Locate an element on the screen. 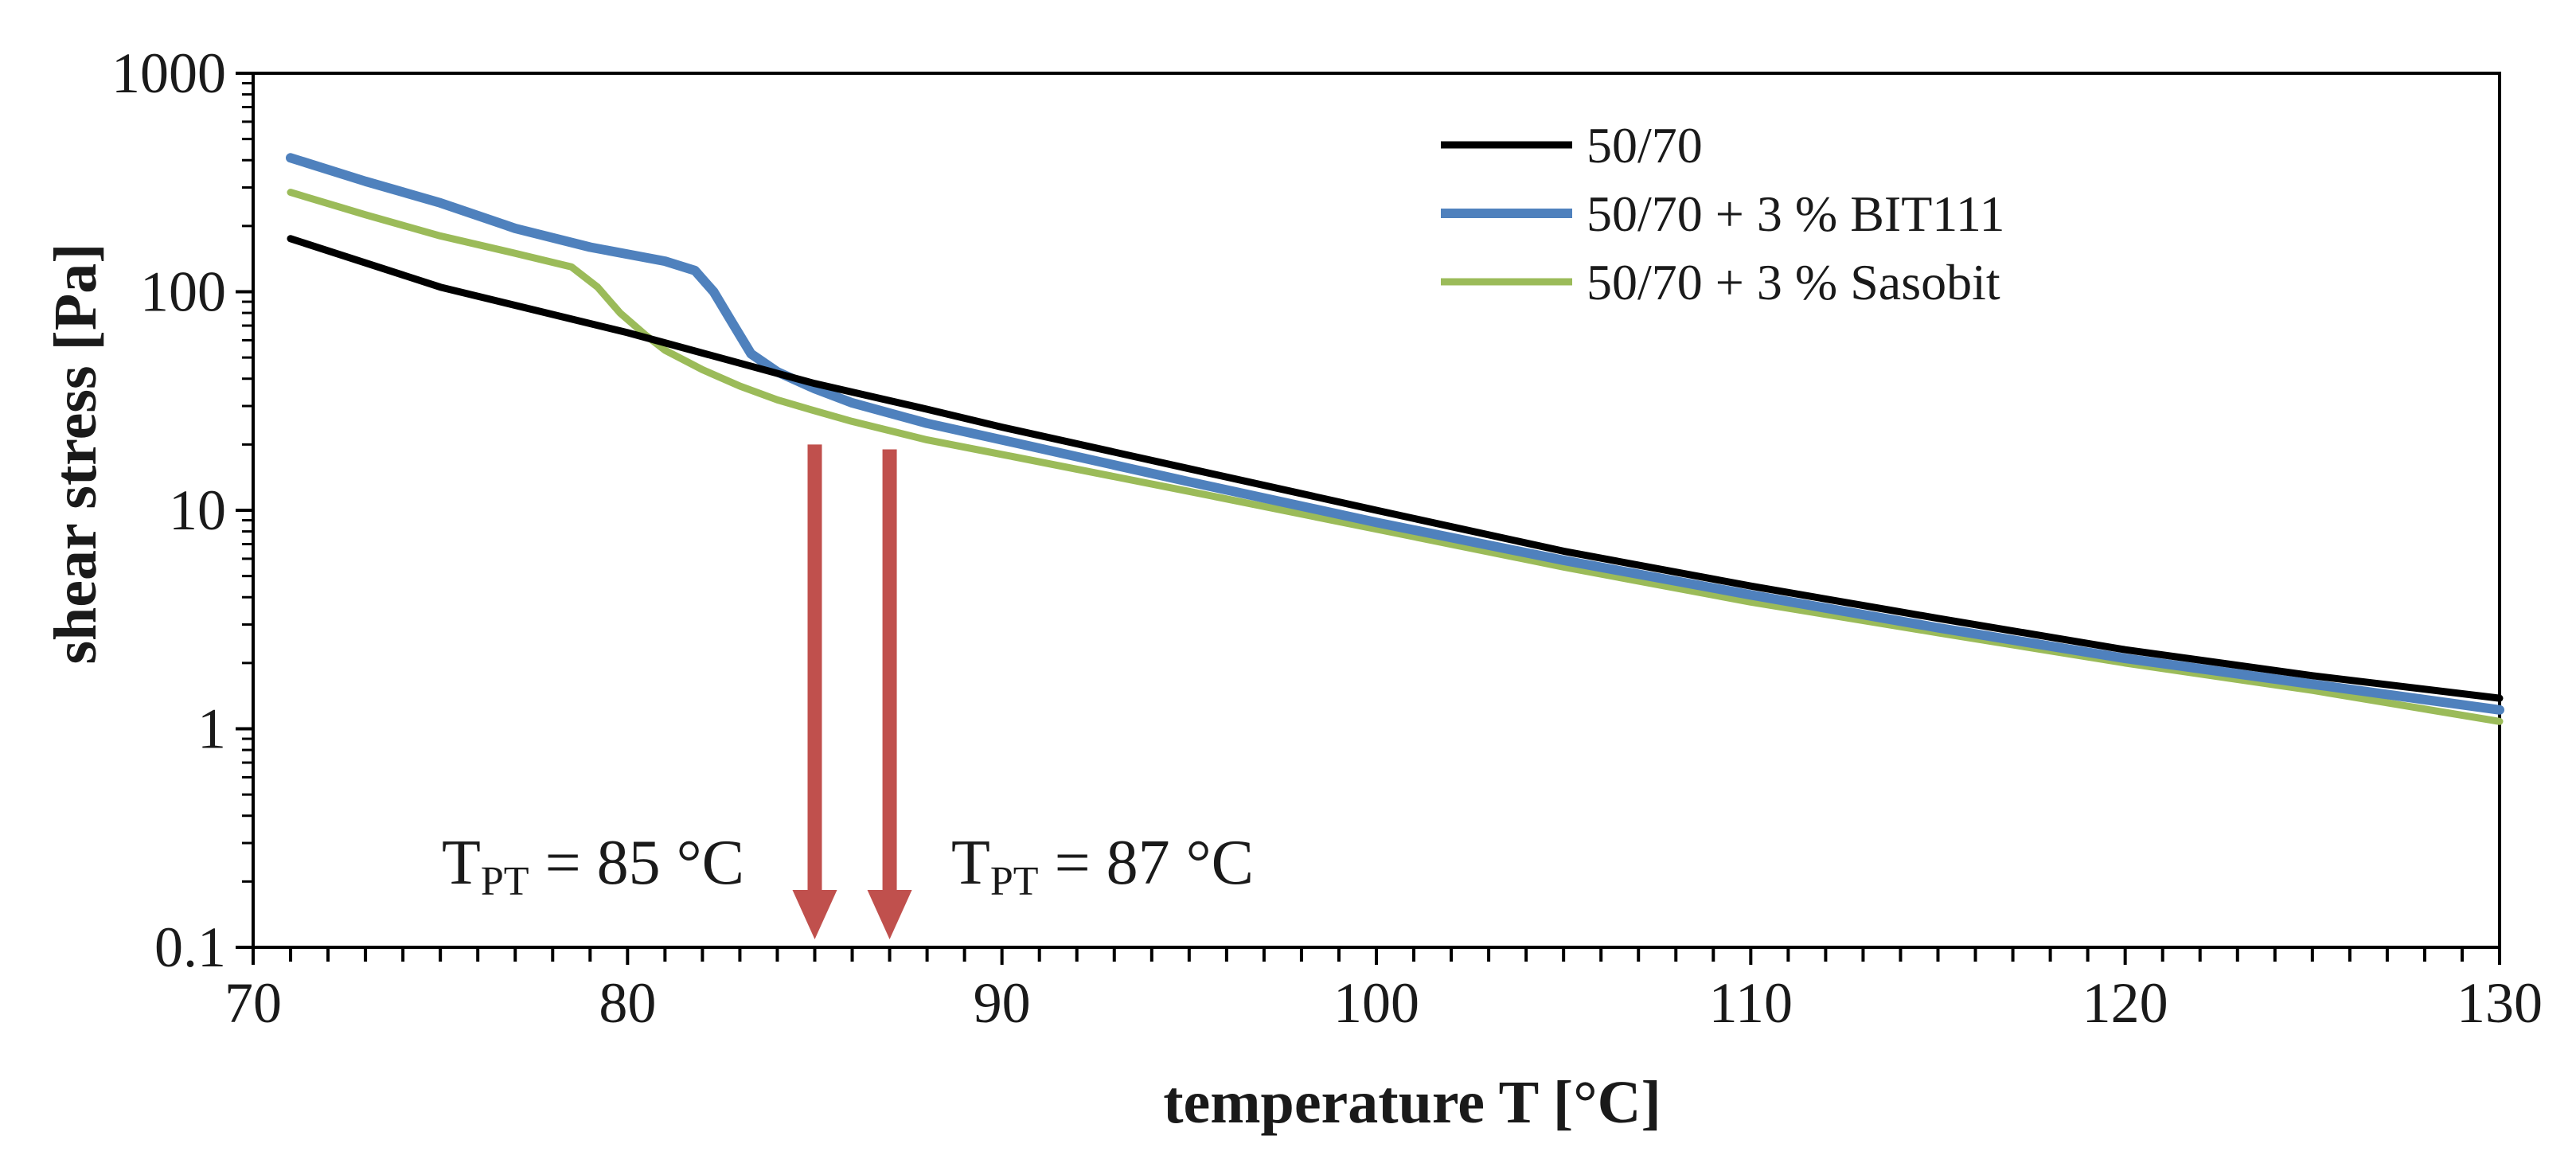 This screenshot has height=1167, width=2576. y-tick-label: 1000 is located at coordinates (168, 73).